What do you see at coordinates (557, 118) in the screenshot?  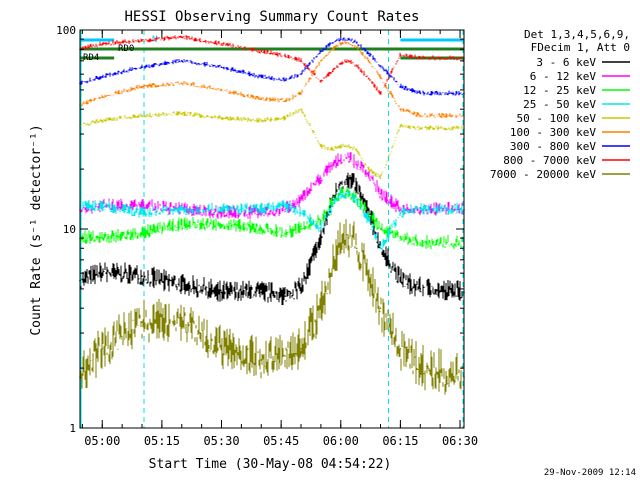 I see `legend-entry-label: 50 - 100 keV` at bounding box center [557, 118].